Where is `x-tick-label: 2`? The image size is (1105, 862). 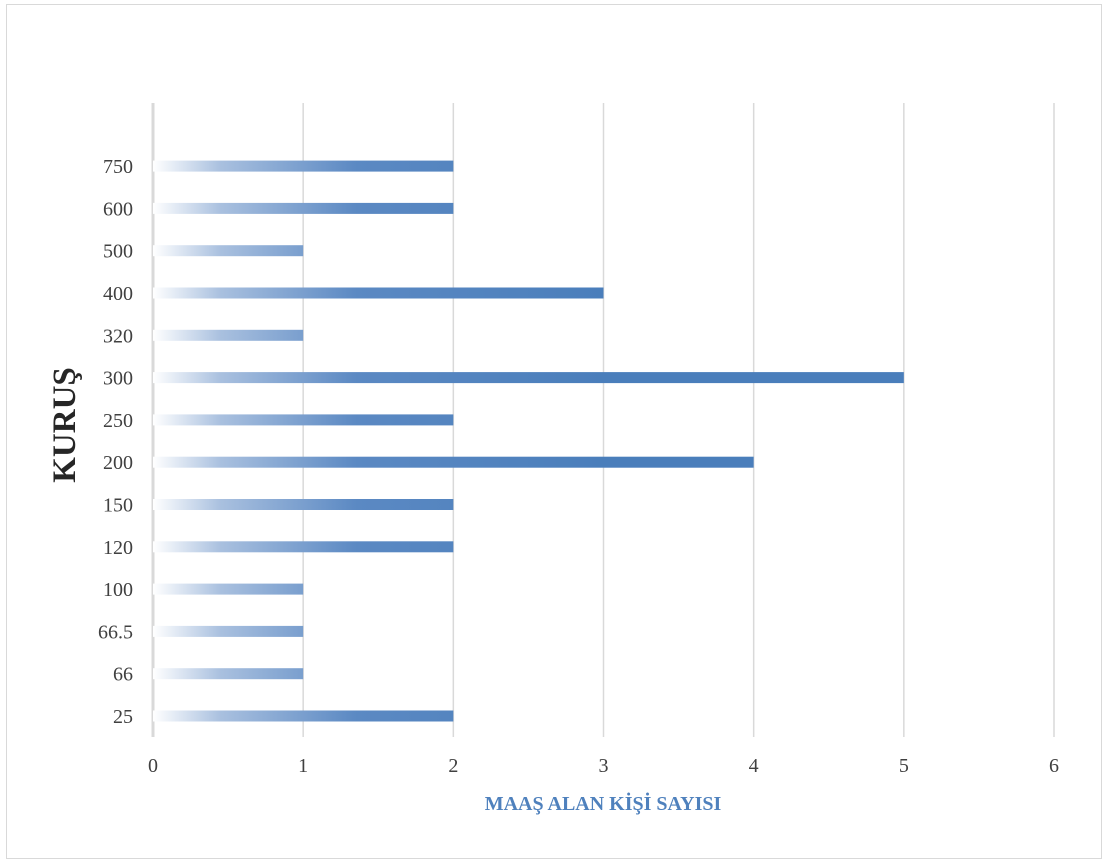 x-tick-label: 2 is located at coordinates (453, 766).